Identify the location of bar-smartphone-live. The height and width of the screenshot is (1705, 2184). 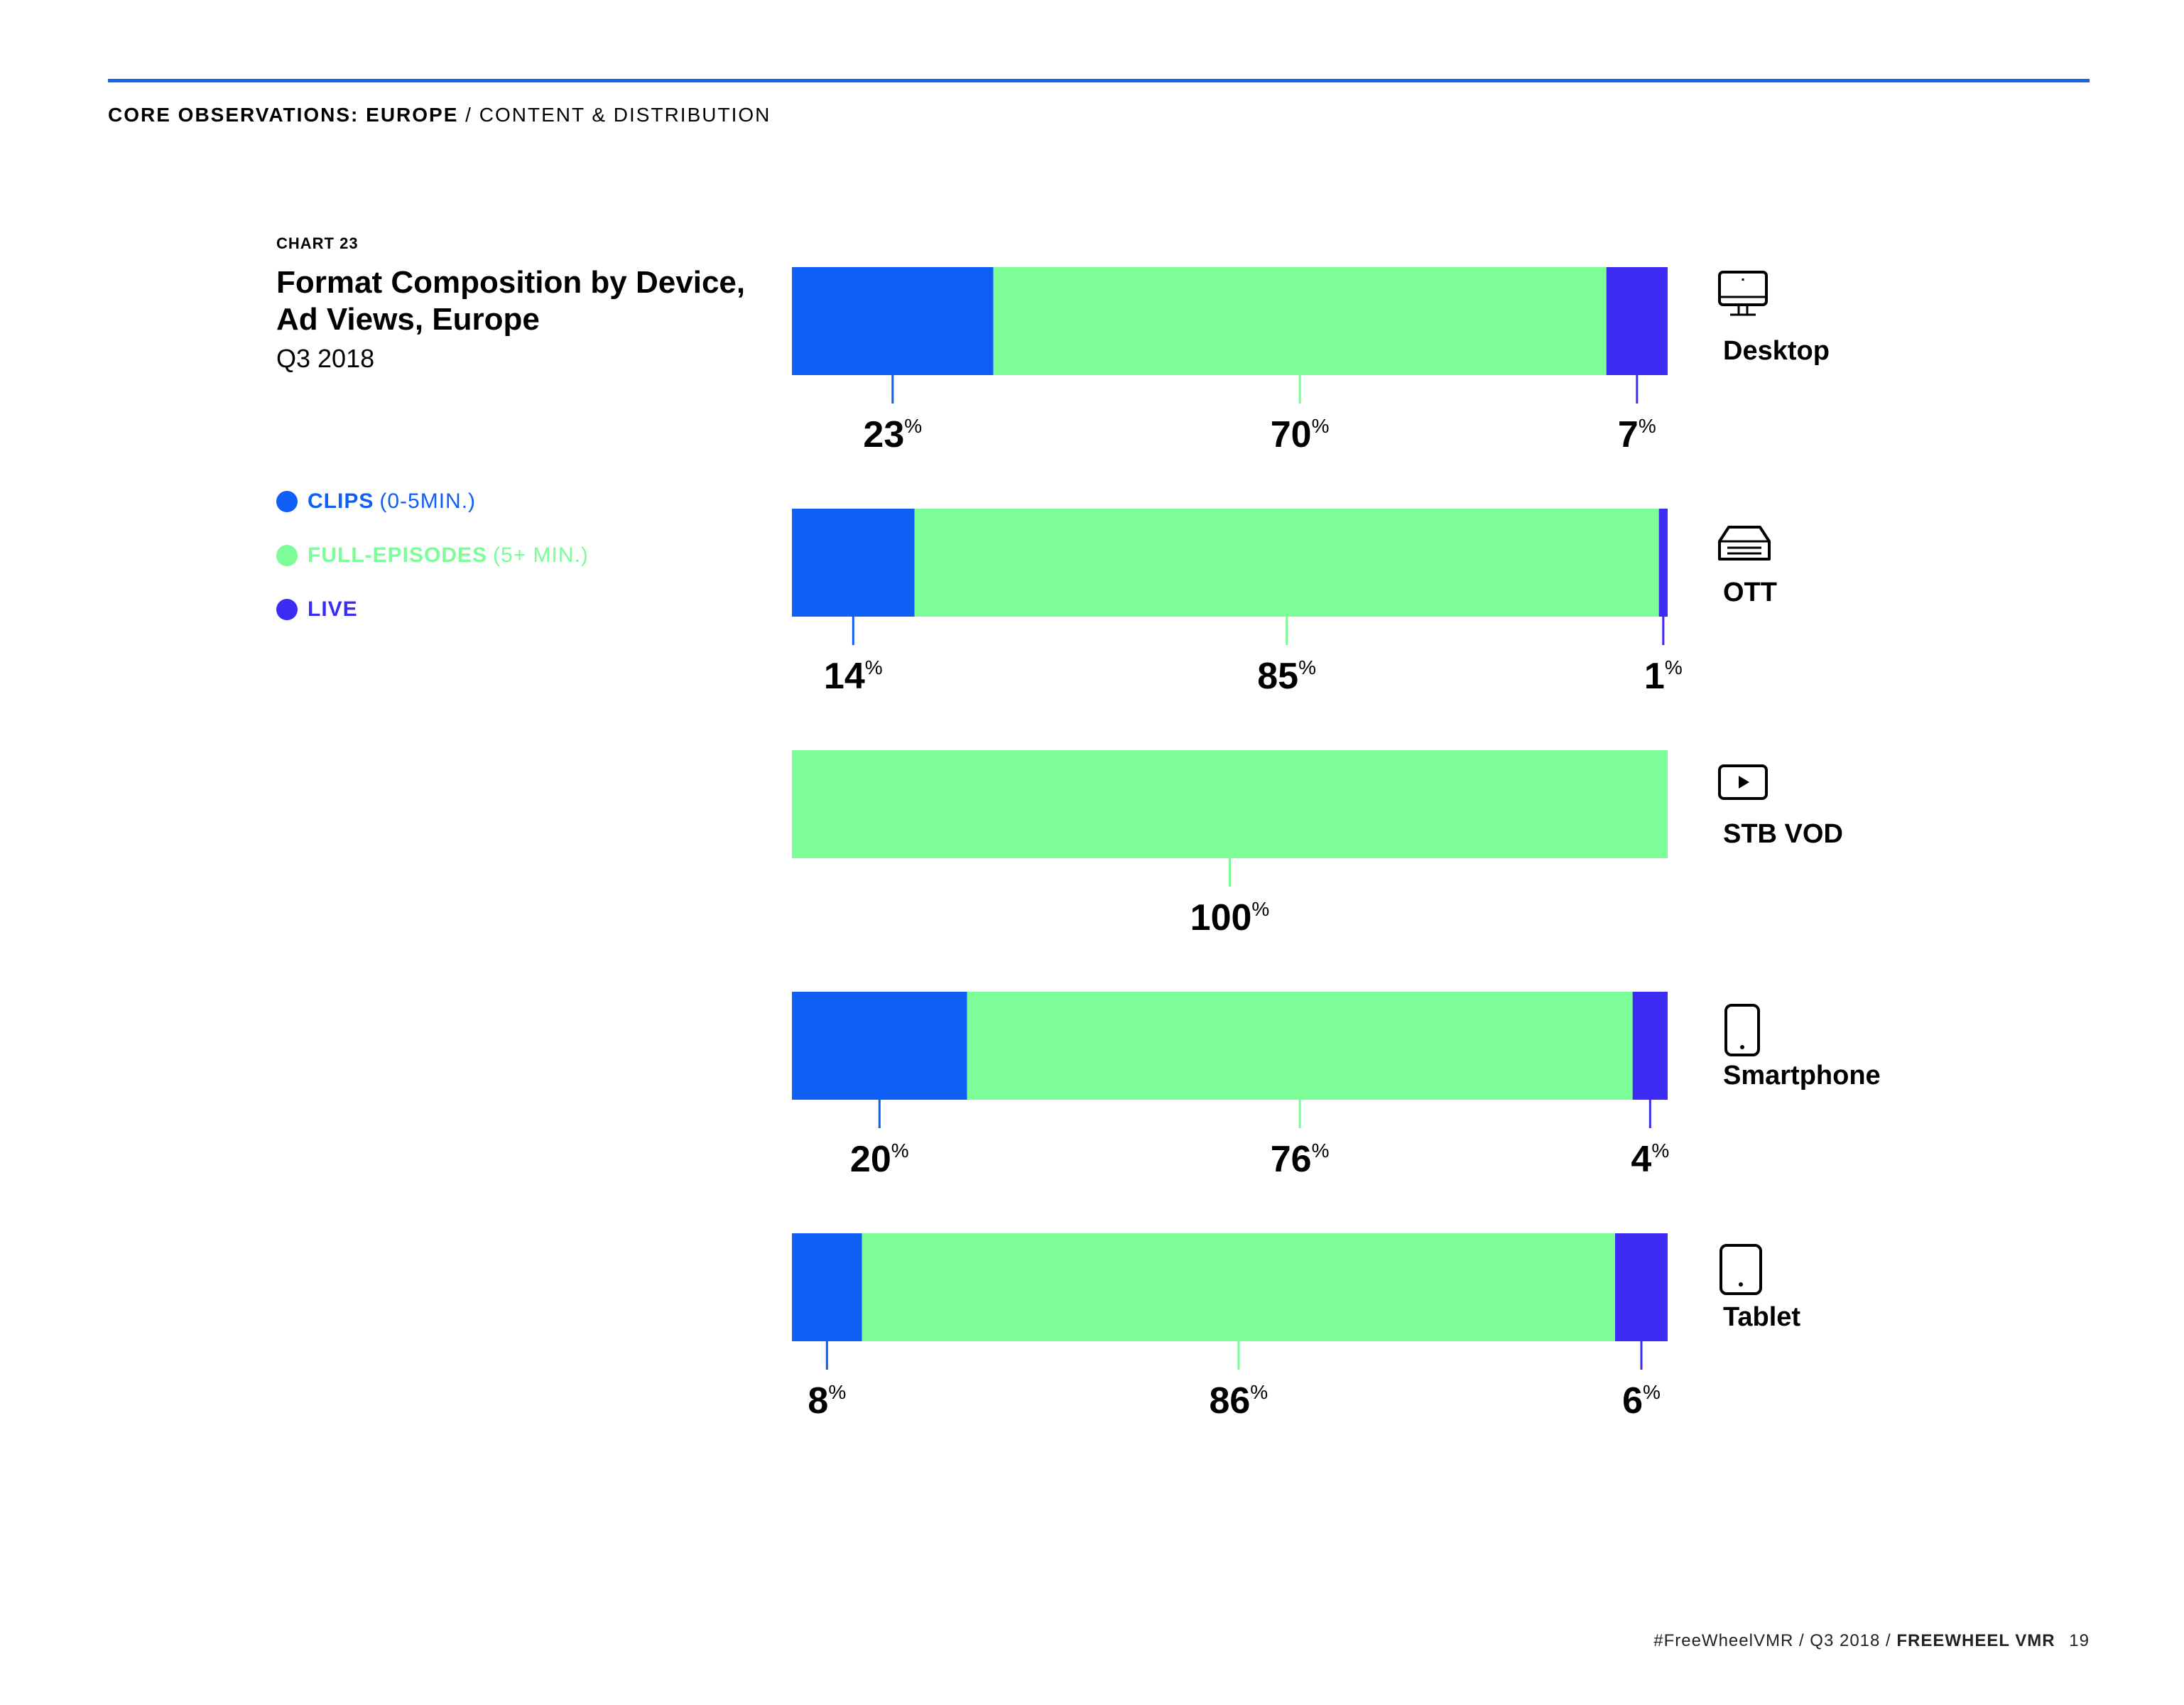
(1650, 1046).